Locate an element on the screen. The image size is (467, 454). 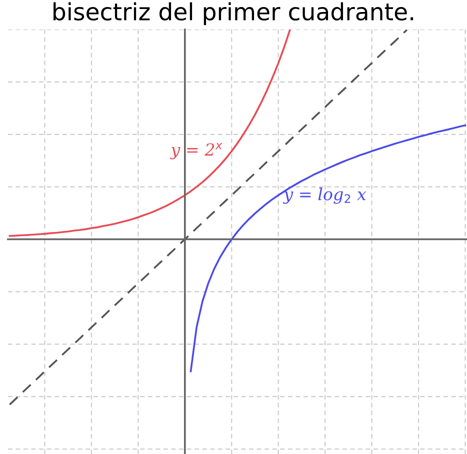
series-label: y = log$_{2}$ x is located at coordinates (324, 195).